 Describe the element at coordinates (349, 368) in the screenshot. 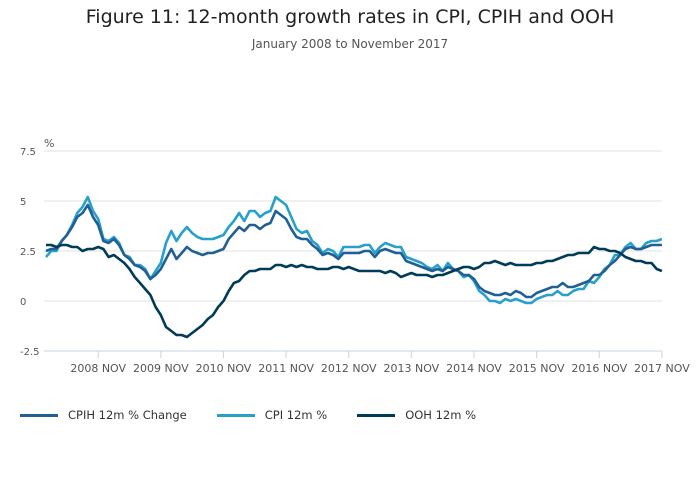

I see `x-tick-label: 2012 NOV` at that location.